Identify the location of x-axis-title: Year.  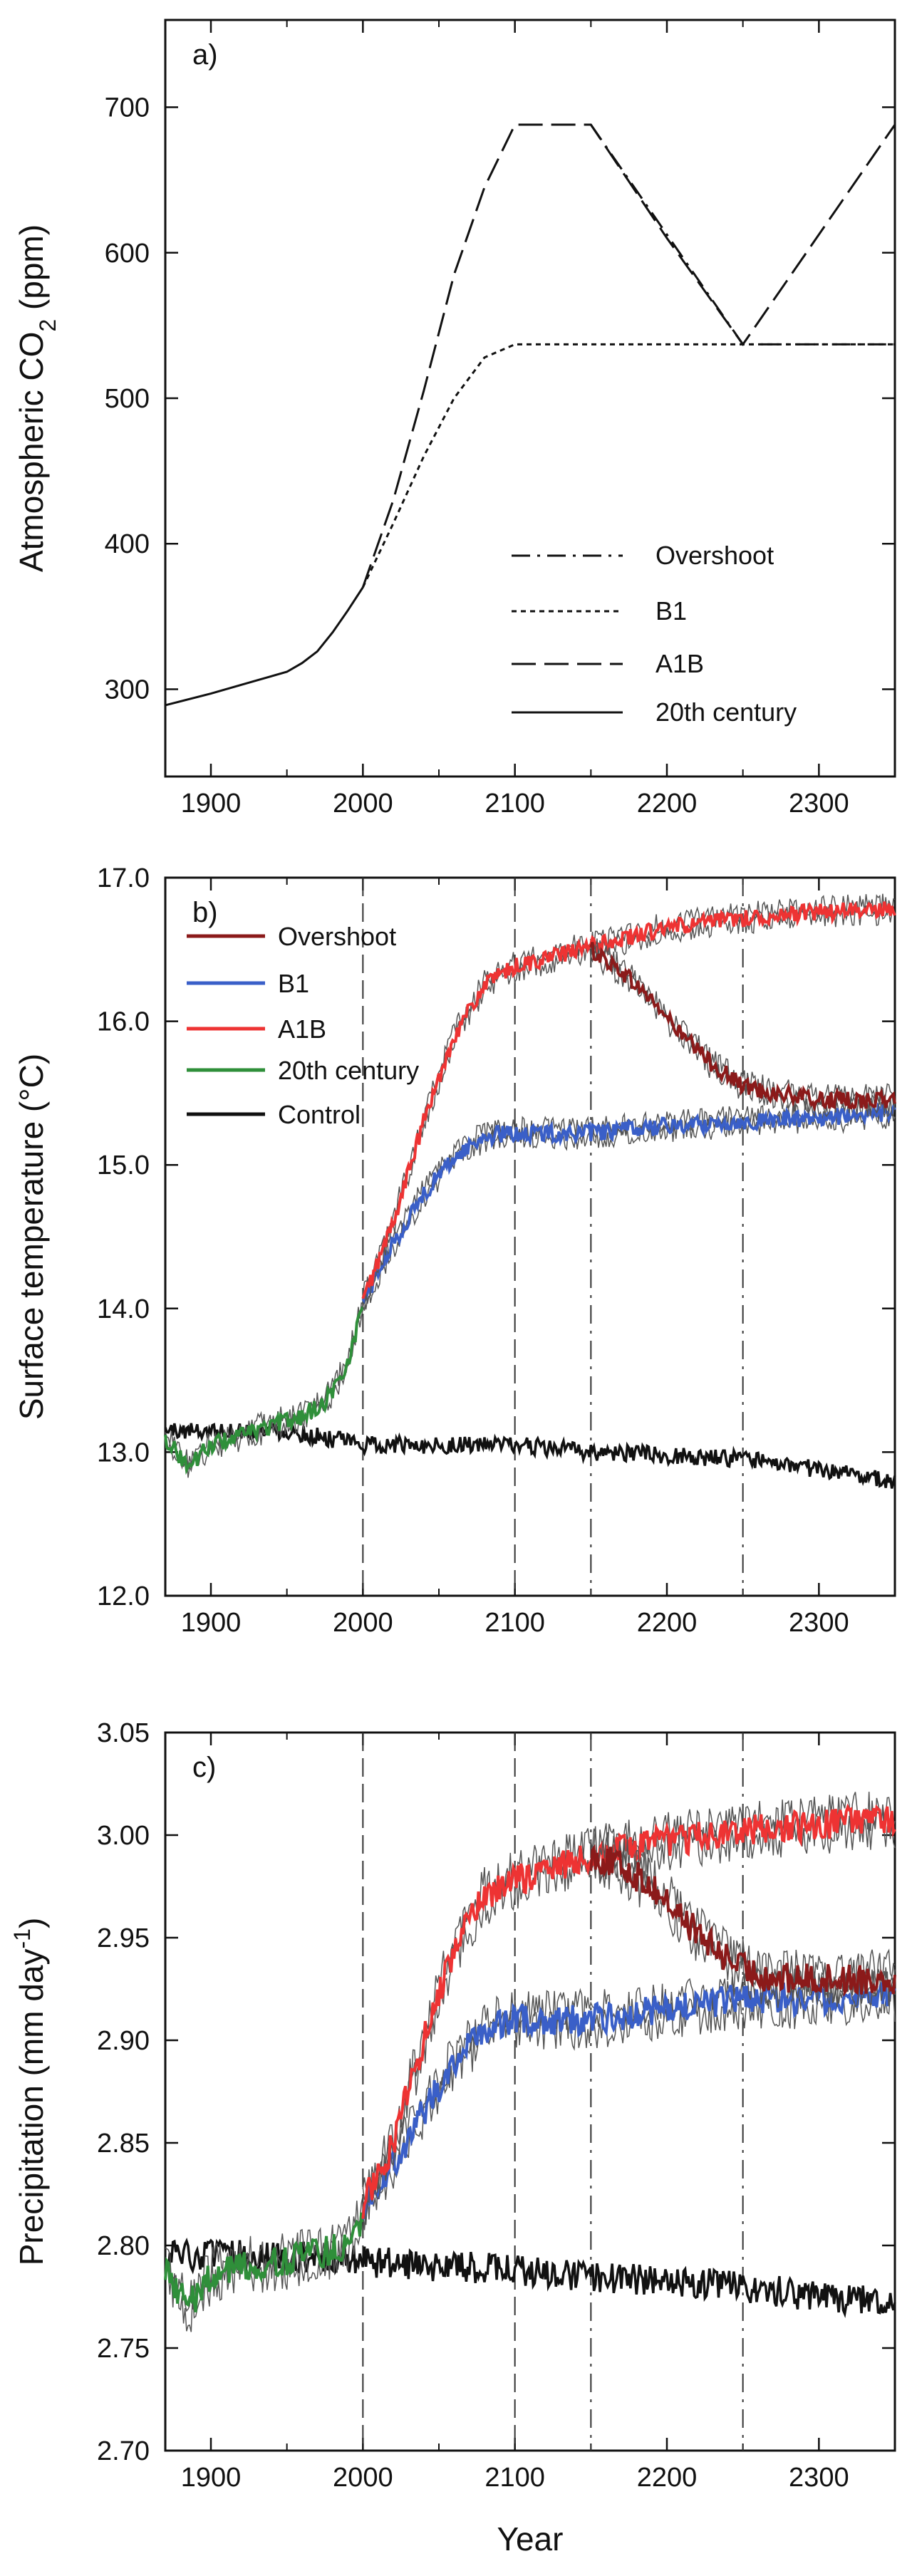
(530, 2538).